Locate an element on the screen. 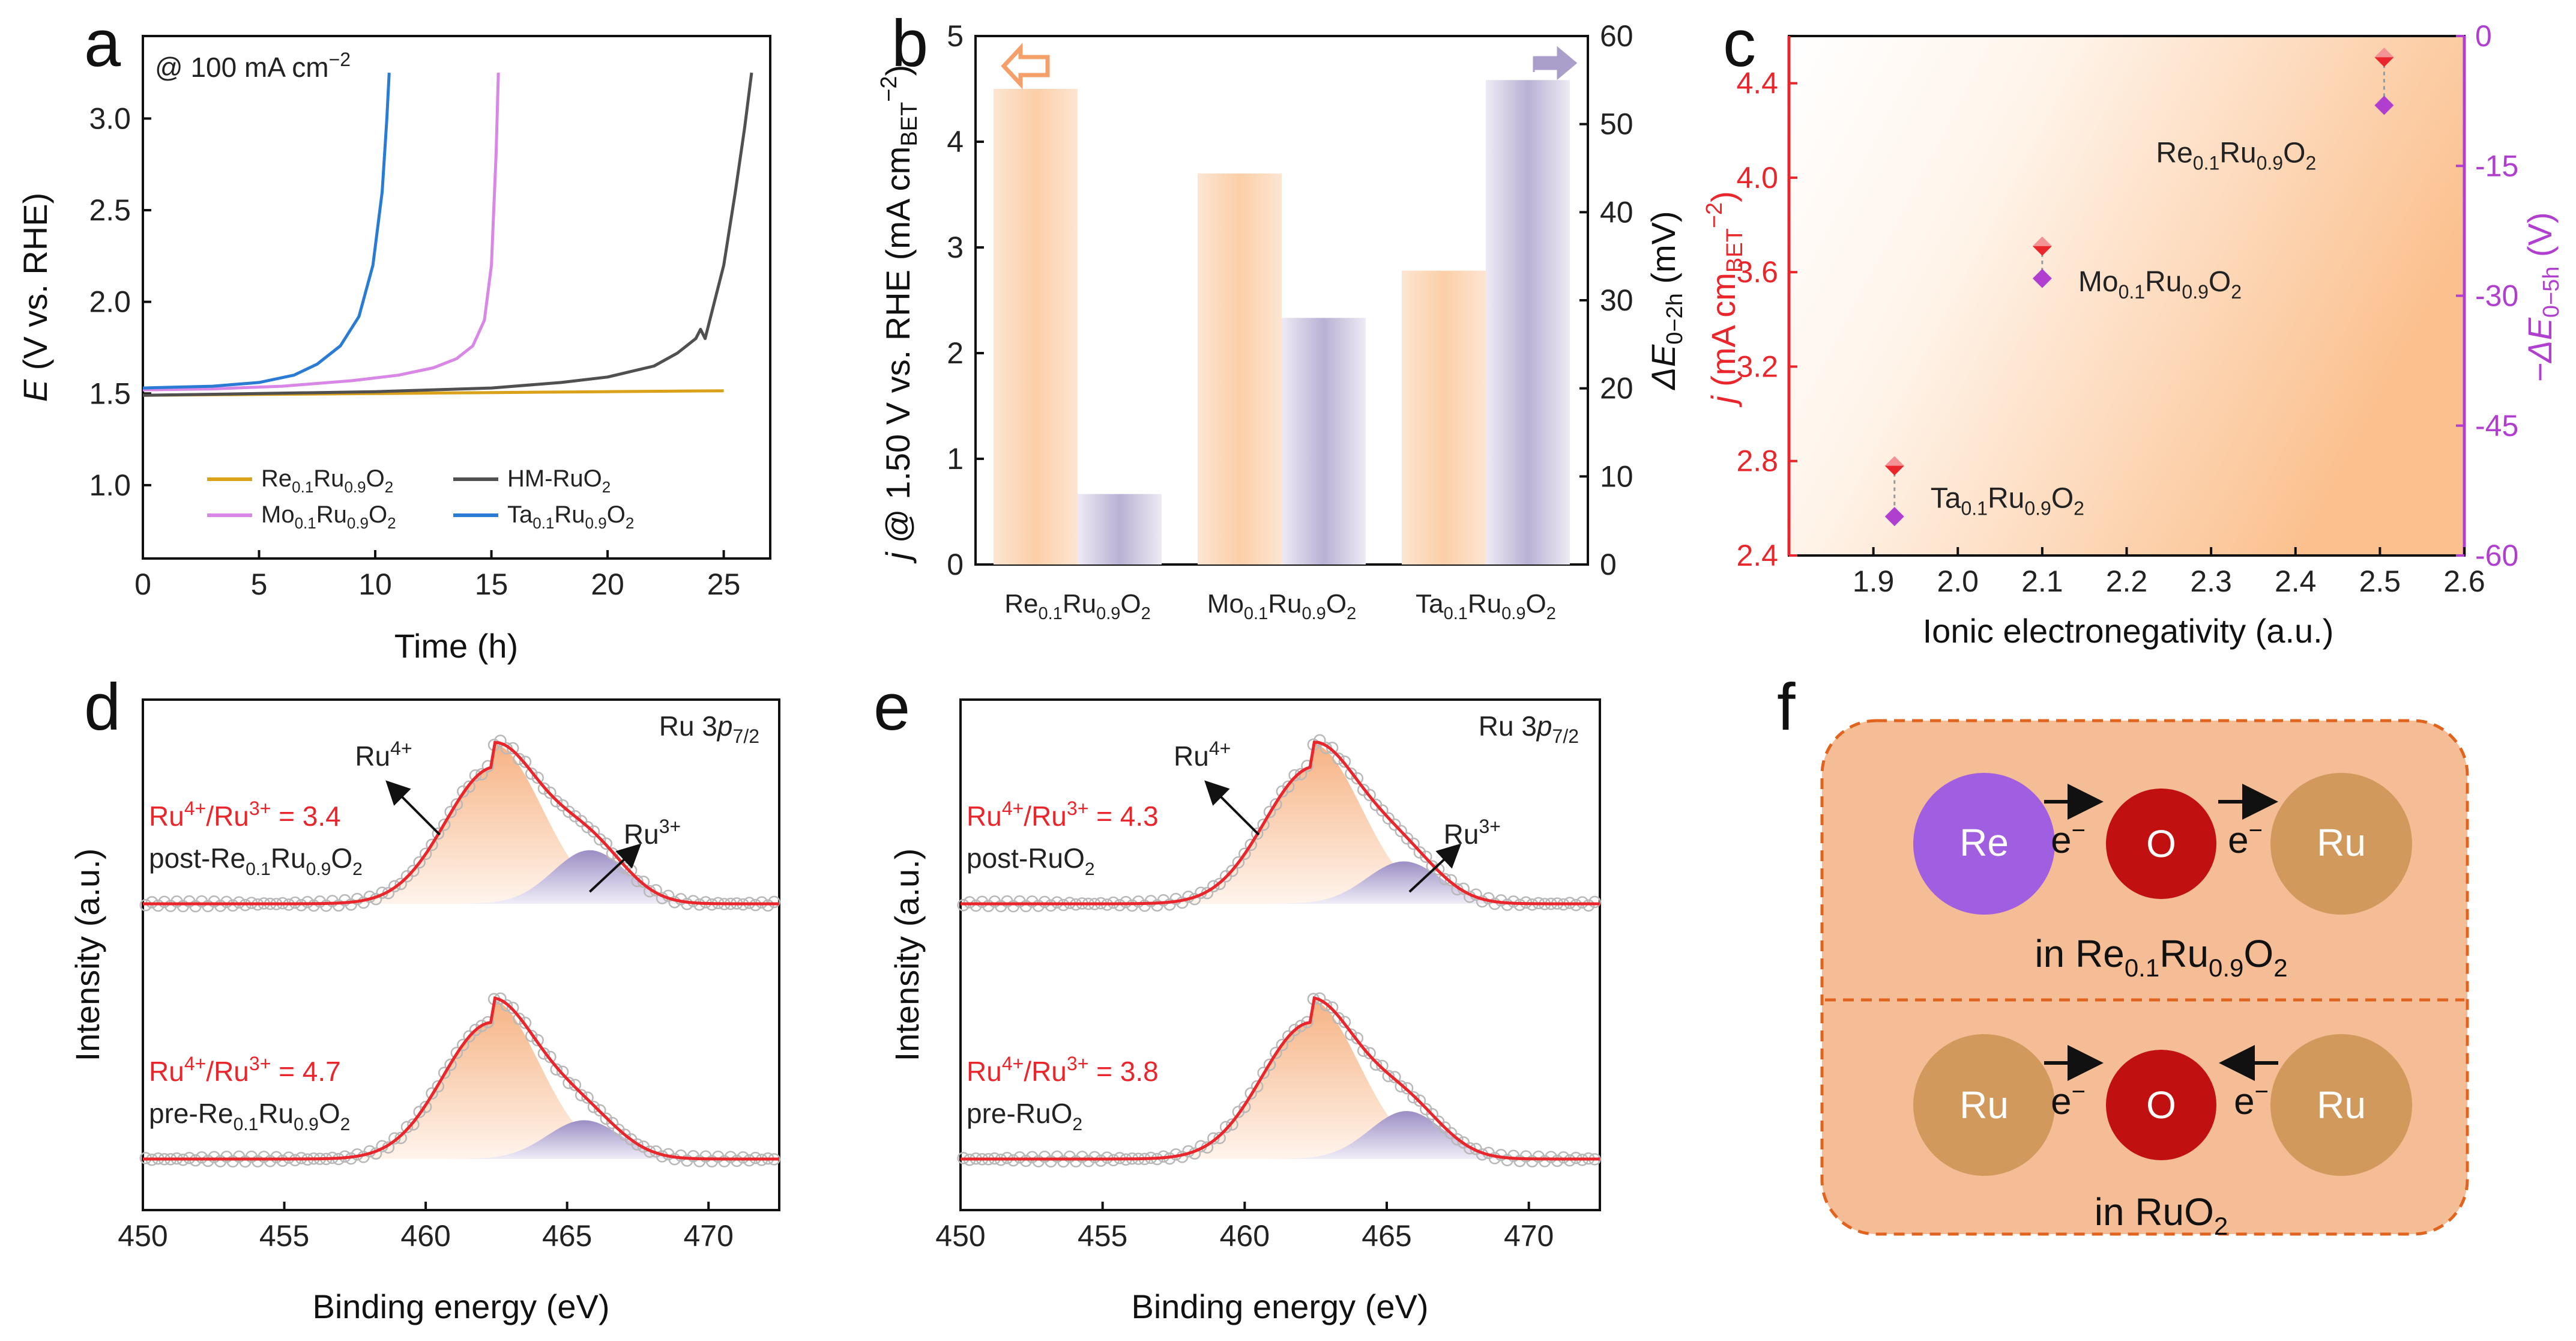  o-atom-top-label: O is located at coordinates (2161, 843).